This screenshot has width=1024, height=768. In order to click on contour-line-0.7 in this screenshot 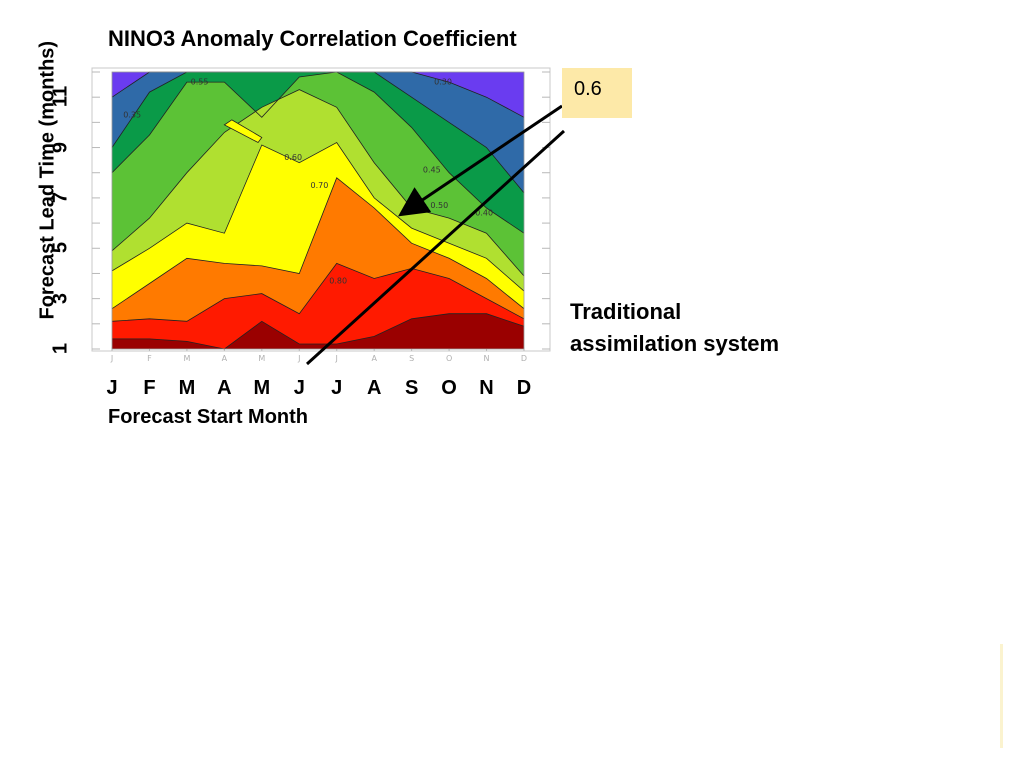, I will do `click(318, 243)`.